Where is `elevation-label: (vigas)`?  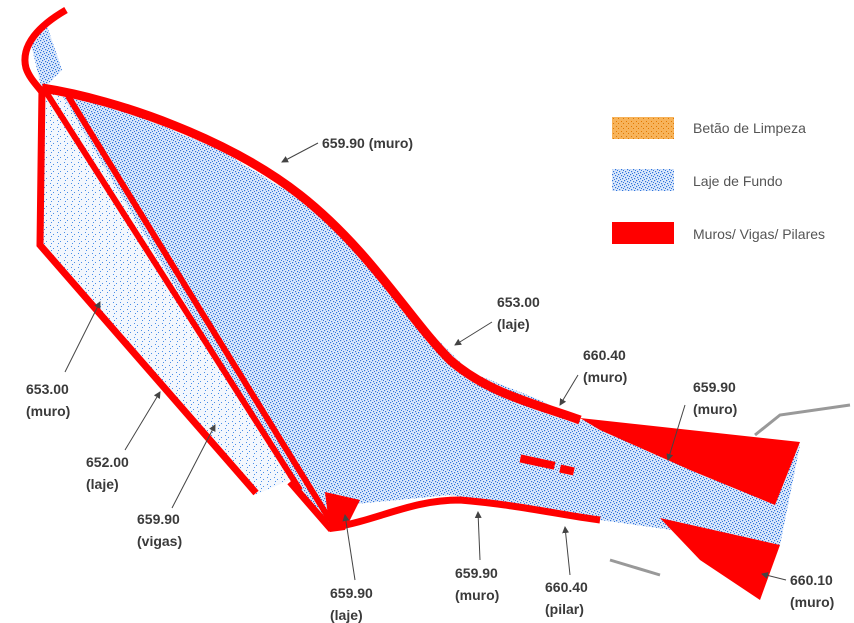 elevation-label: (vigas) is located at coordinates (159, 541).